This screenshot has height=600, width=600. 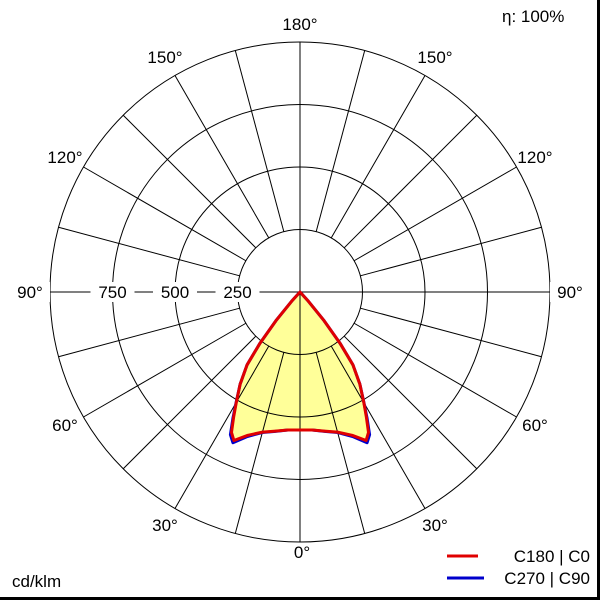 I want to click on unit-label: cd/klm, so click(x=36, y=581).